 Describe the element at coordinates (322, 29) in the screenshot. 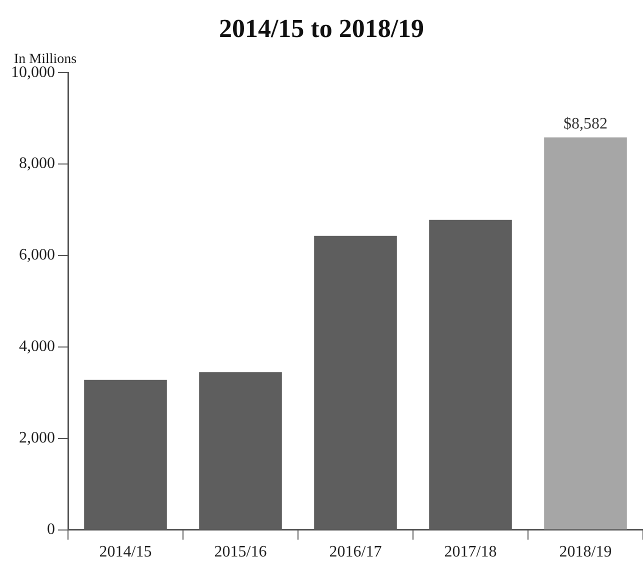

I see `chart-title: 2014/15 to 2018/19` at that location.